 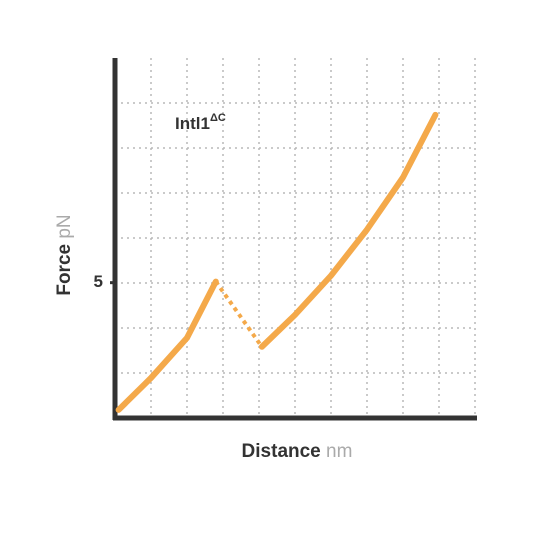 I want to click on x-label: Distance, so click(x=281, y=451).